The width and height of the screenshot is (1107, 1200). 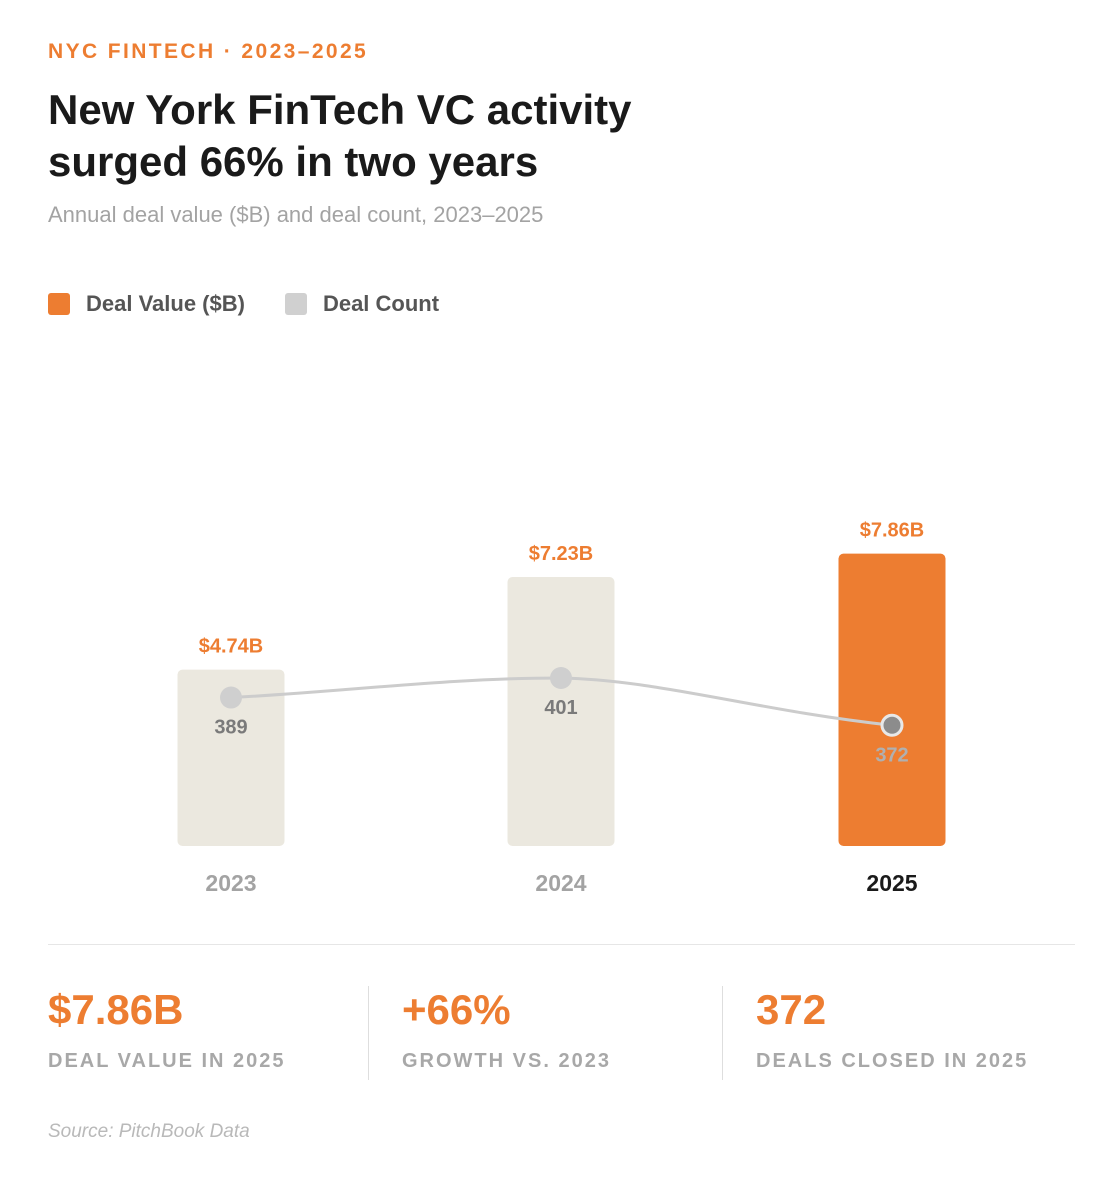 What do you see at coordinates (340, 109) in the screenshot?
I see `chart-title-line-1: New York FinTech VC activity` at bounding box center [340, 109].